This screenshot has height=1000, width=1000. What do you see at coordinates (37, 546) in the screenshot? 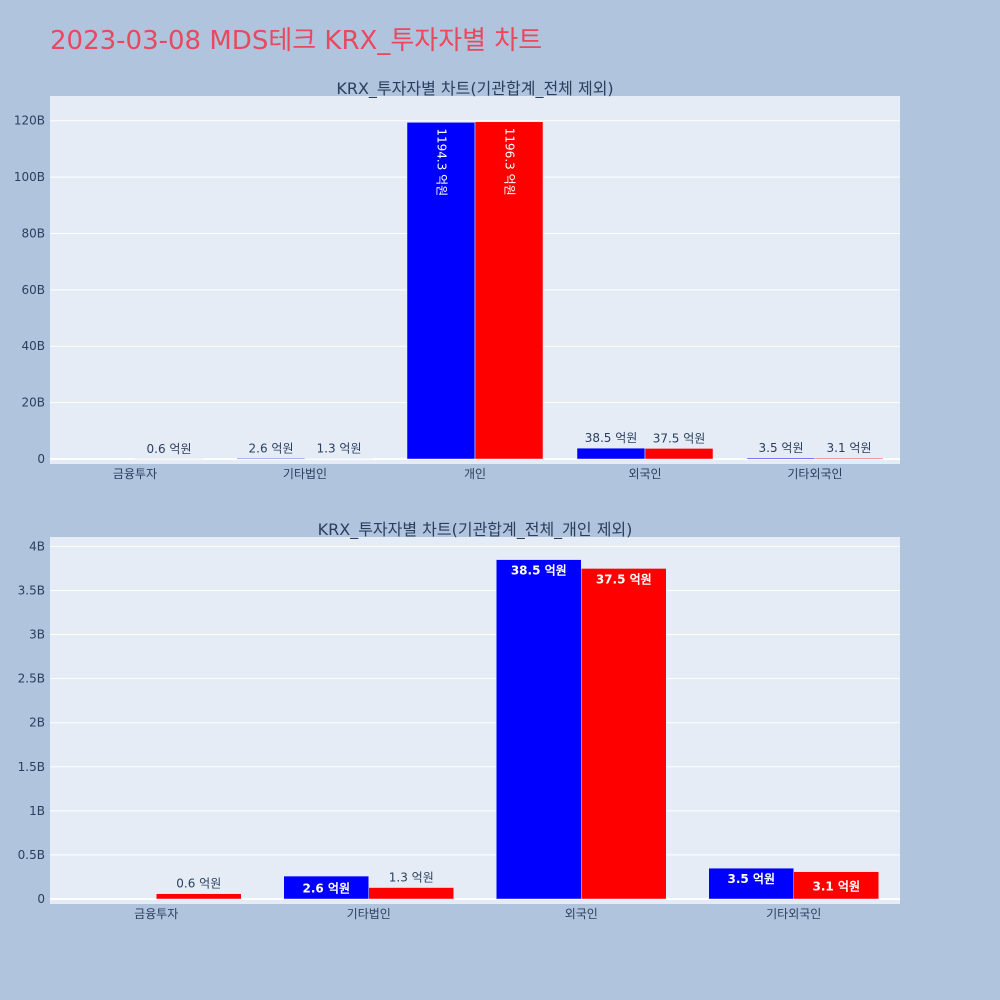
I see `y-tick-label: 4B` at bounding box center [37, 546].